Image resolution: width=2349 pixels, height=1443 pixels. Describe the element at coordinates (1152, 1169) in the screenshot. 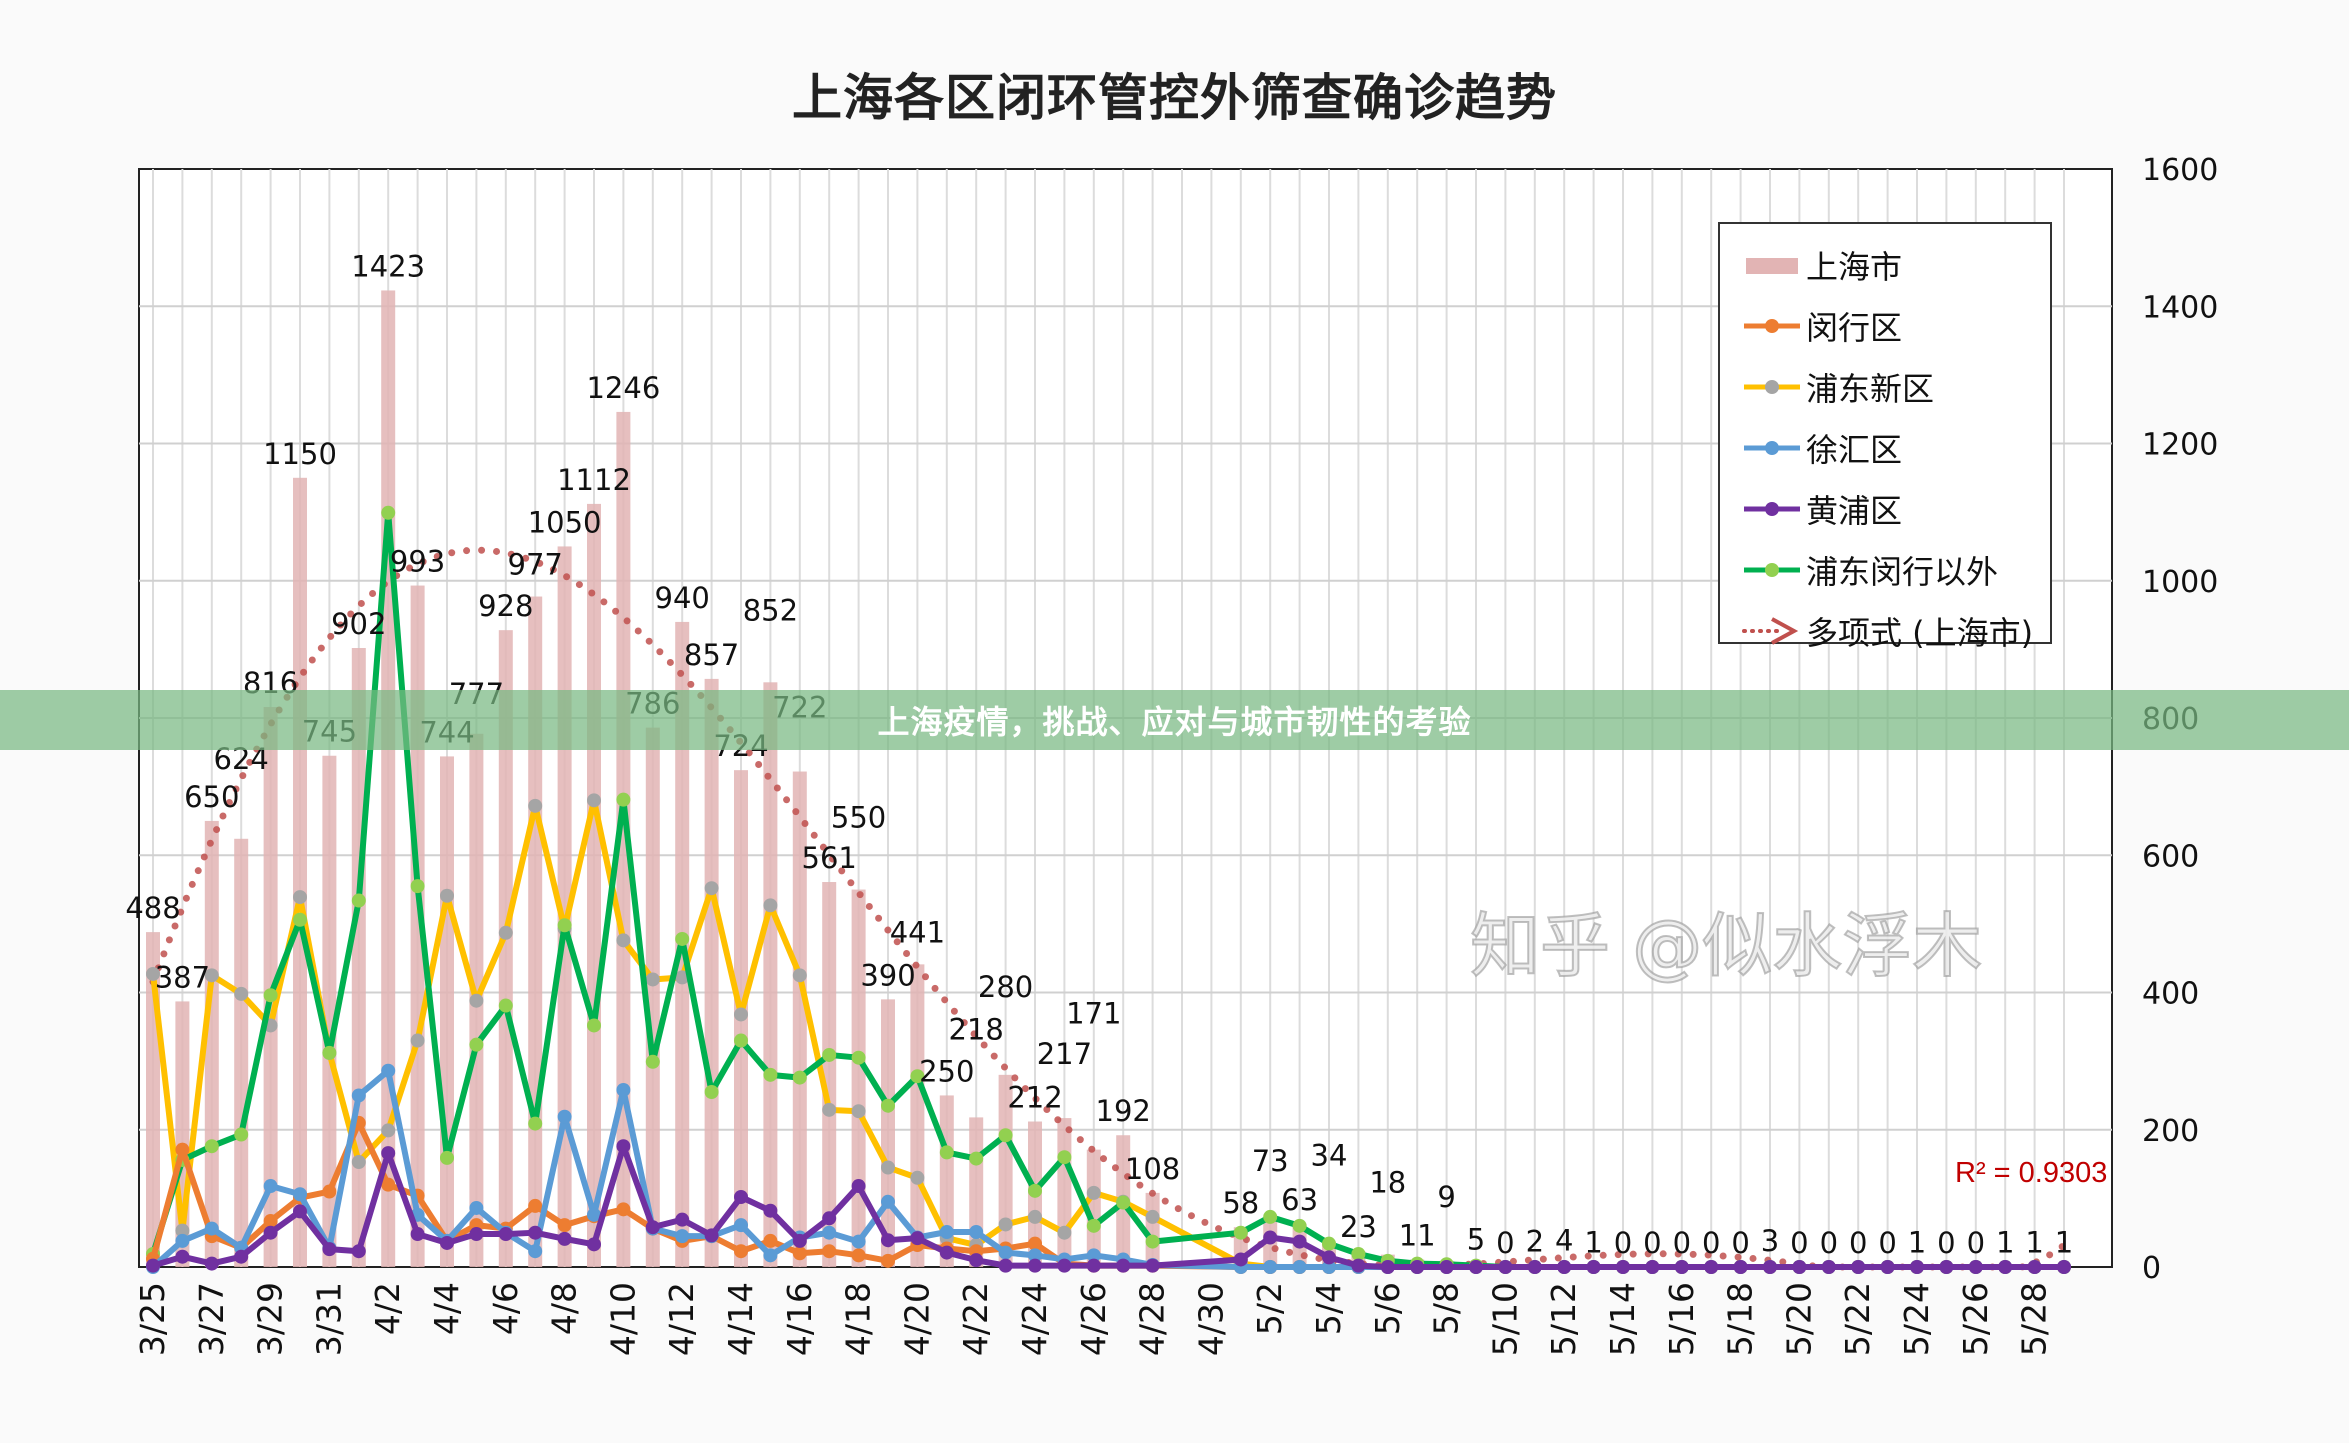

I see `bar-data-label: 108` at that location.